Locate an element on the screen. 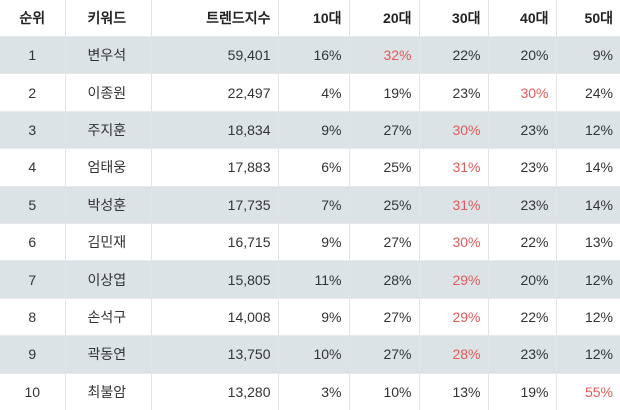 The width and height of the screenshot is (620, 410). trend-index-cell: 16,715 is located at coordinates (215, 241).